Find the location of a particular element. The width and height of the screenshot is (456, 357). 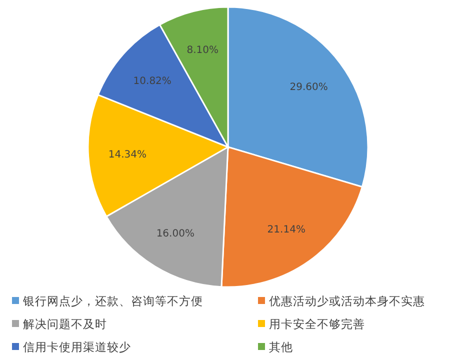

legend-label: 银行网点少，还款、咨询等不方便 is located at coordinates (112, 301).